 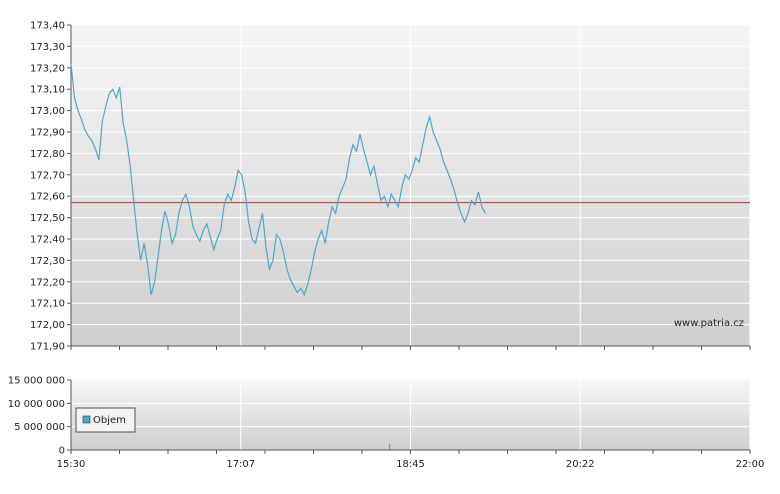 What do you see at coordinates (47, 90) in the screenshot?
I see `price-y-tick-label: 173,10` at bounding box center [47, 90].